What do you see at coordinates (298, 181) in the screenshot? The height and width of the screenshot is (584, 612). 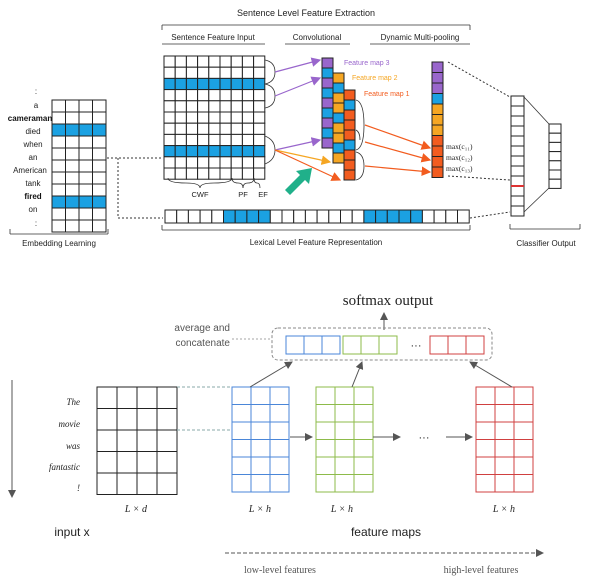 I see `green-arrow-icon` at bounding box center [298, 181].